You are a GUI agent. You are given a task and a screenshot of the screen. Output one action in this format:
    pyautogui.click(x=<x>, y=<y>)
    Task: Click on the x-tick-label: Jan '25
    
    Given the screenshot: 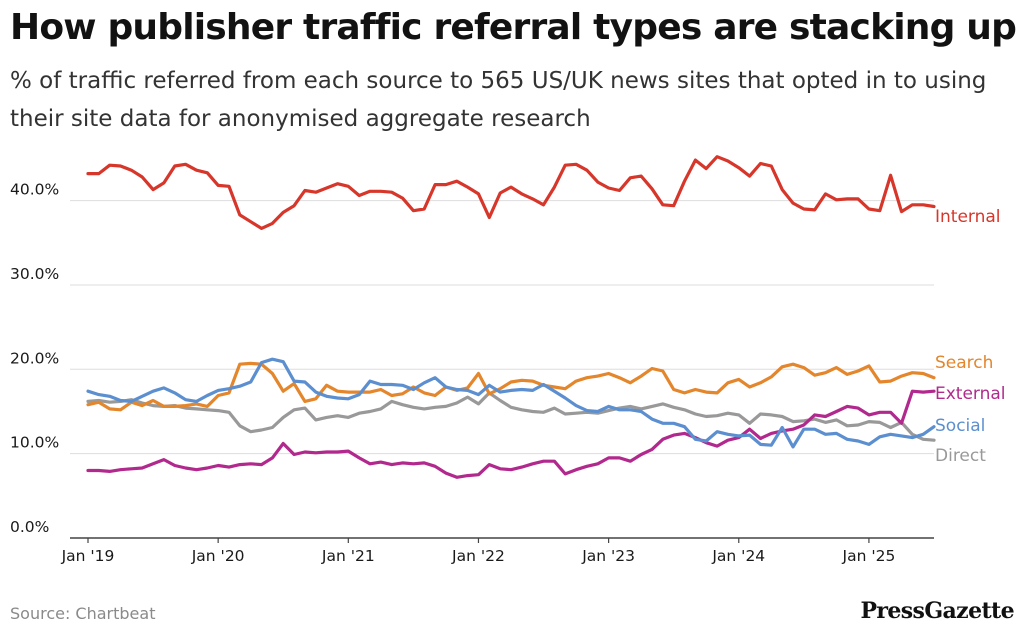 What is the action you would take?
    pyautogui.click(x=869, y=556)
    